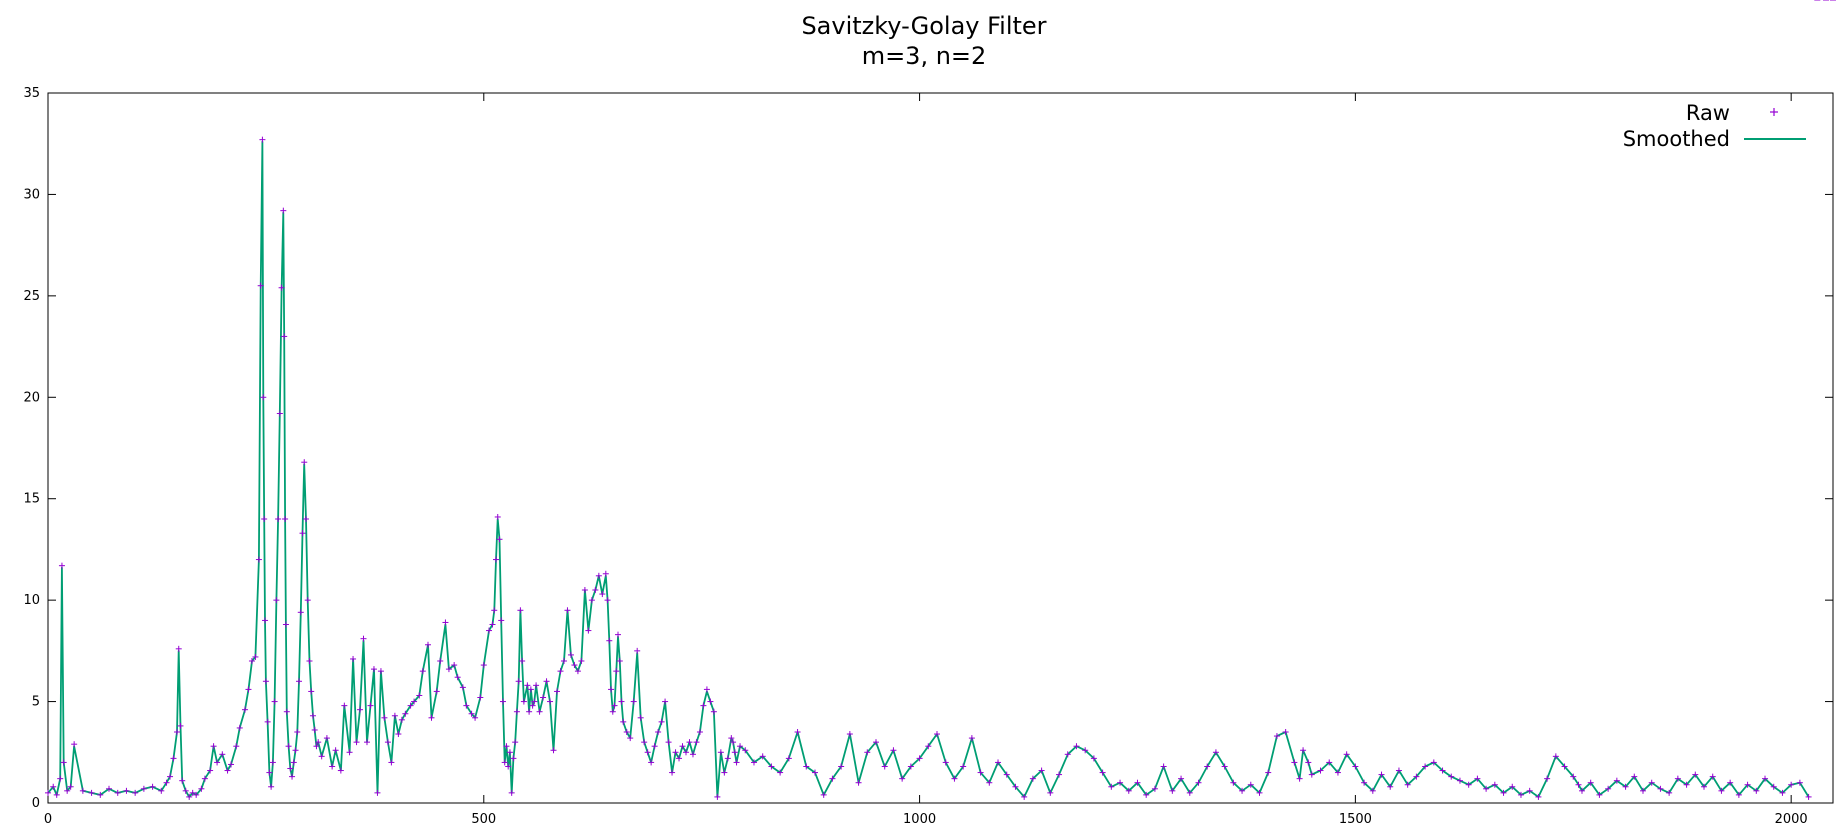  What do you see at coordinates (1355, 819) in the screenshot?
I see `x-tick-label: 1500` at bounding box center [1355, 819].